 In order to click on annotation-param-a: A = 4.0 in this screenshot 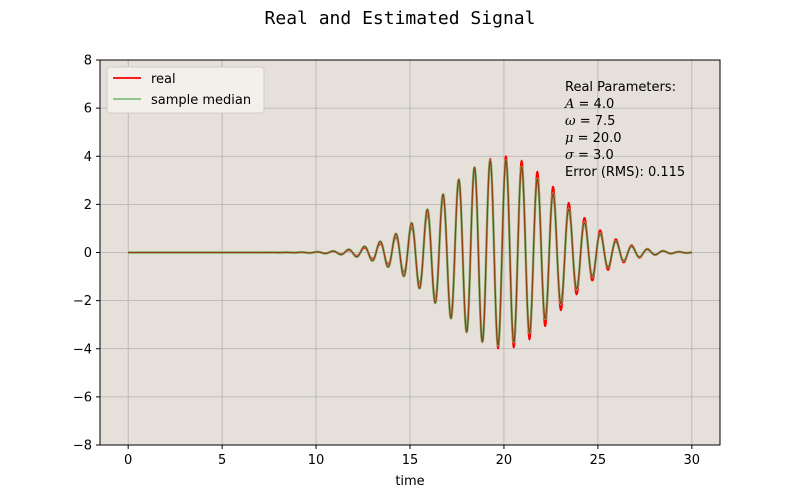, I will do `click(589, 104)`.